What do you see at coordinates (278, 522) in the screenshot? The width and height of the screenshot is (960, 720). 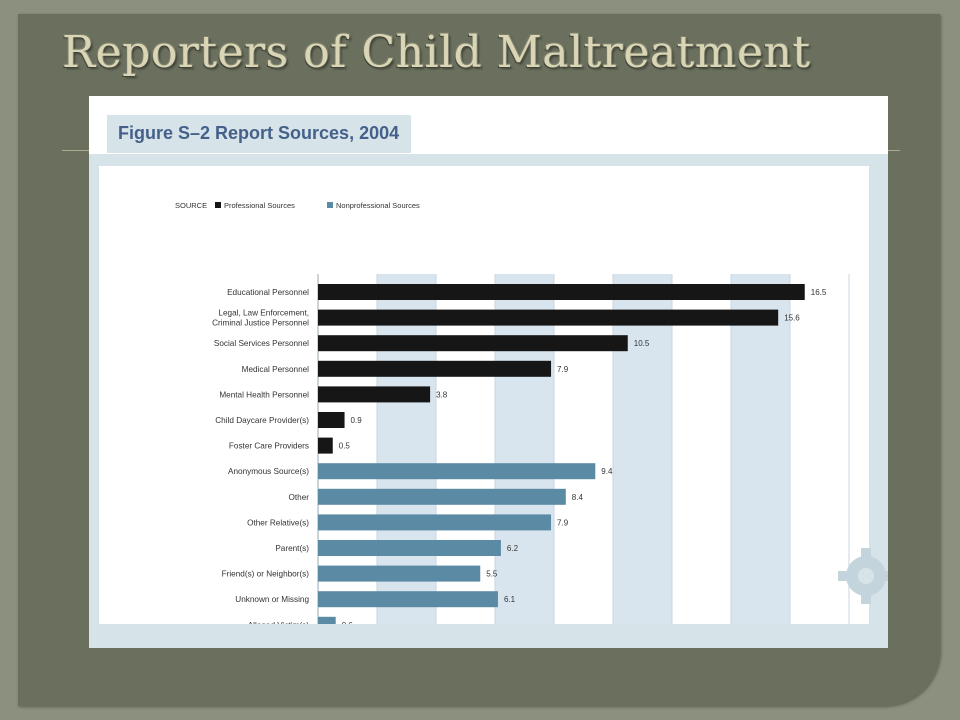 I see `category-label: Other Relative(s)` at bounding box center [278, 522].